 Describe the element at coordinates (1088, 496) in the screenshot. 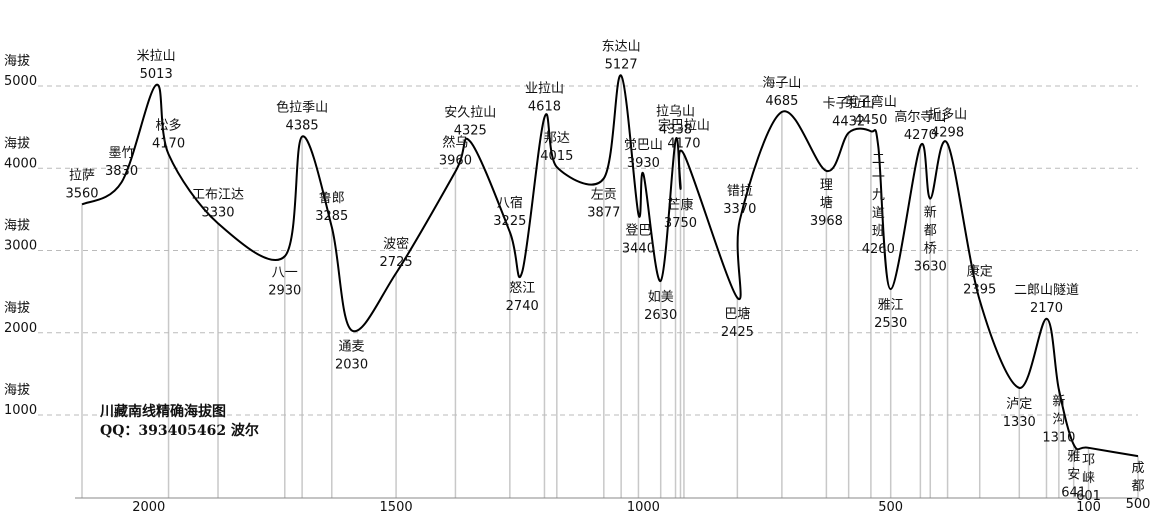

I see `station-altitude: 601` at that location.